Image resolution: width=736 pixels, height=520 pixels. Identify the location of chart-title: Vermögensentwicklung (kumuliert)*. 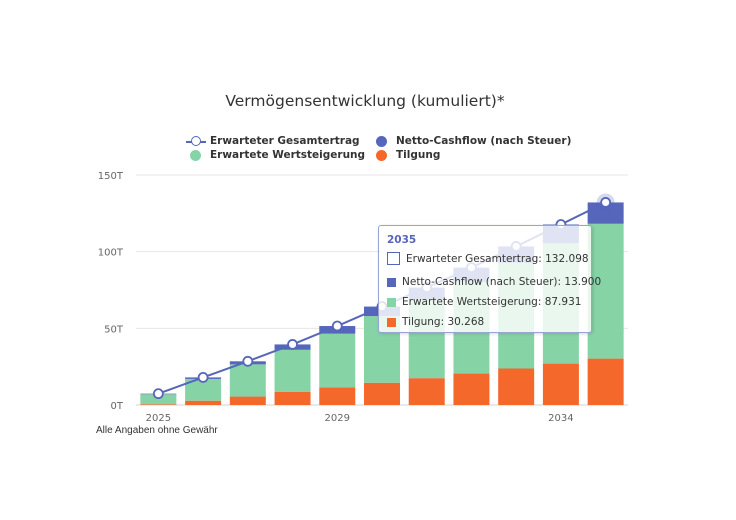
(365, 101).